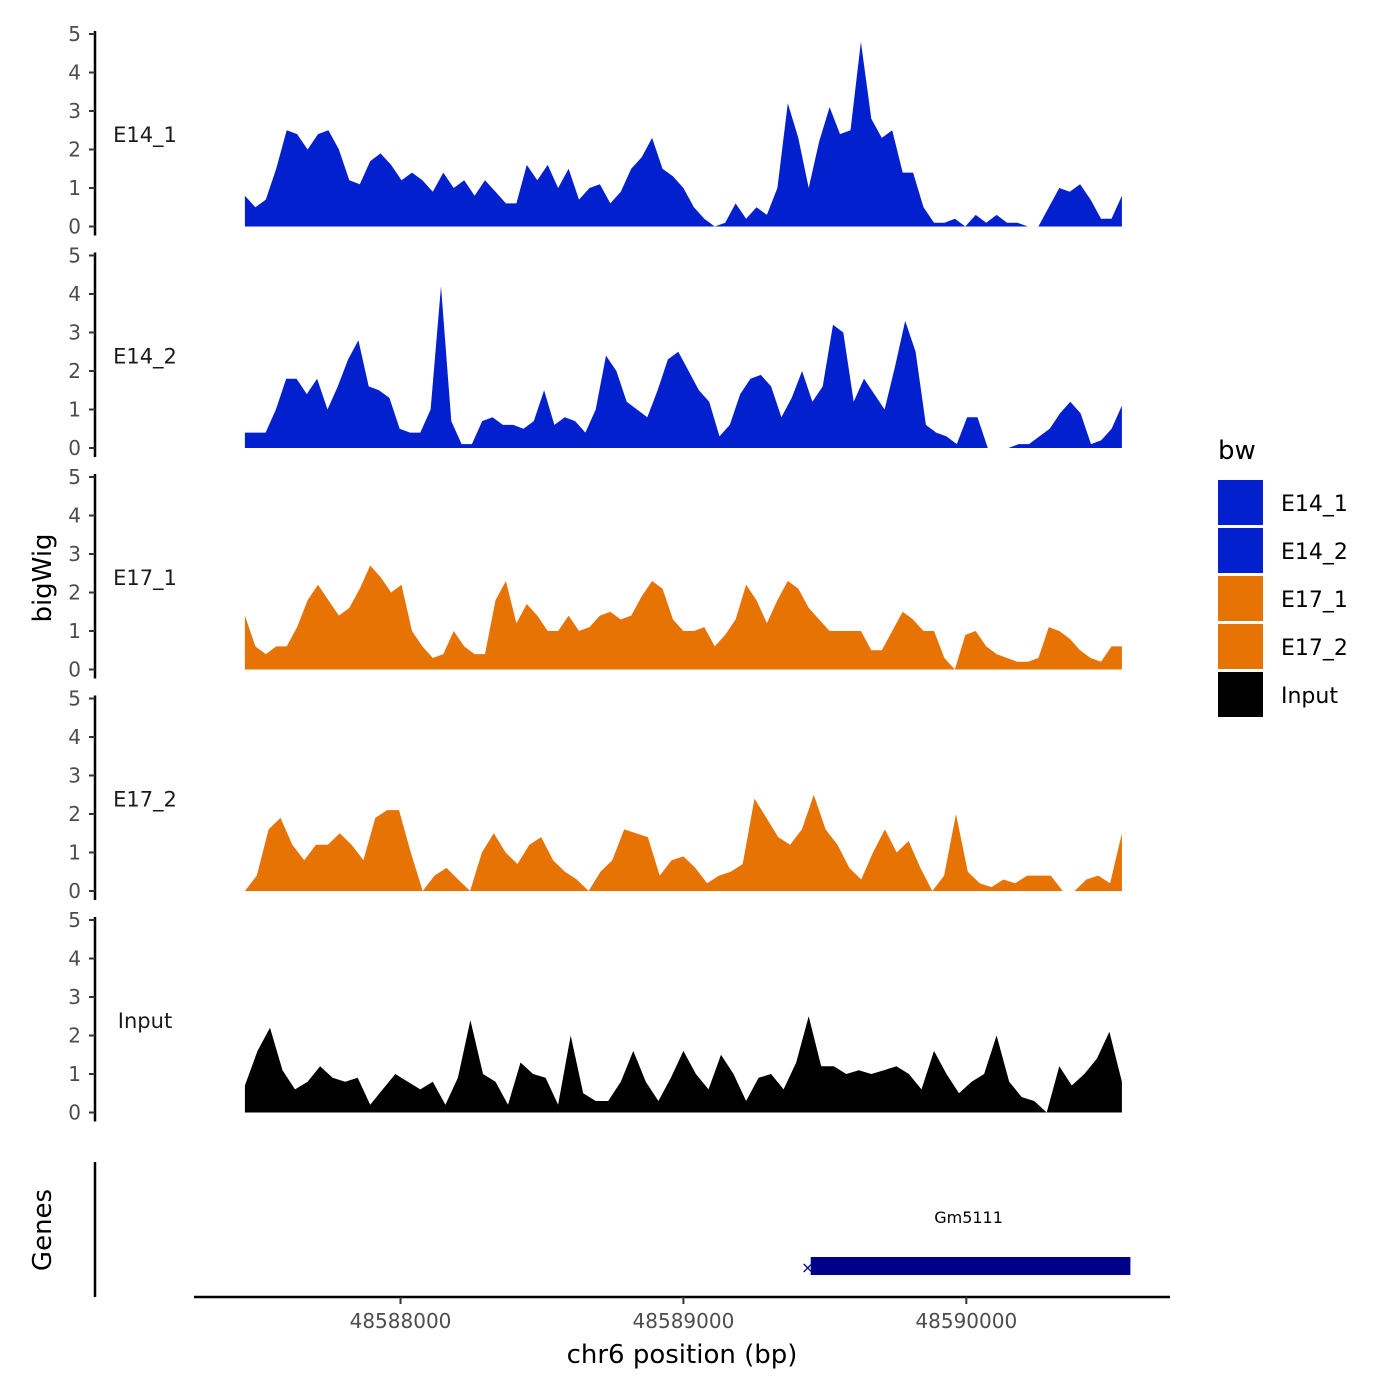 This screenshot has width=1400, height=1400. What do you see at coordinates (683, 1064) in the screenshot?
I see `signal-area-input` at bounding box center [683, 1064].